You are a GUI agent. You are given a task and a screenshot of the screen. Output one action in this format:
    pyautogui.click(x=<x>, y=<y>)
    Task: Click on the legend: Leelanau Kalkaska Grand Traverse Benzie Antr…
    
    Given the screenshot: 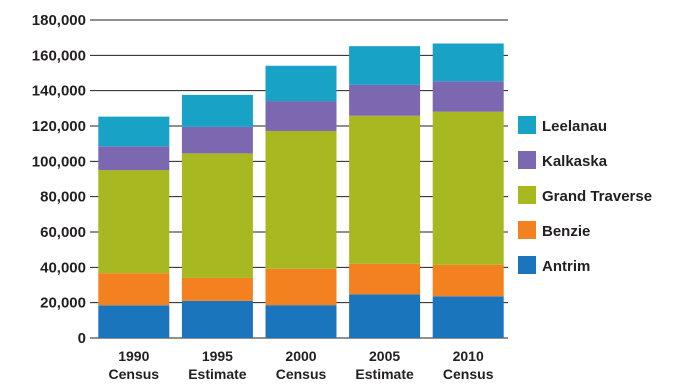 What is the action you would take?
    pyautogui.click(x=585, y=195)
    